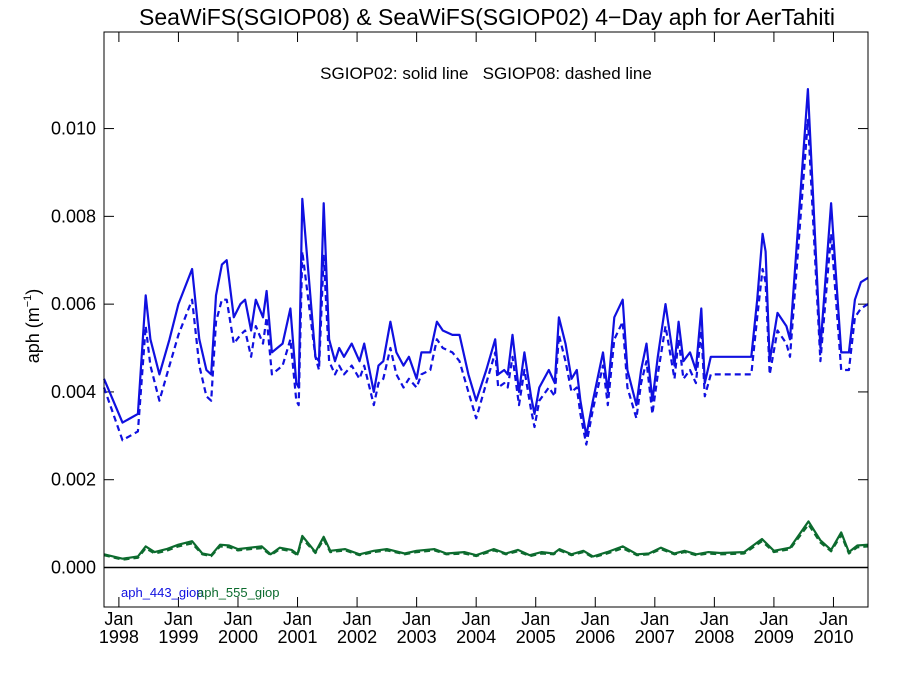 The image size is (900, 675). Describe the element at coordinates (162, 592) in the screenshot. I see `legend-label-aph-443: aph_443_giop` at that location.